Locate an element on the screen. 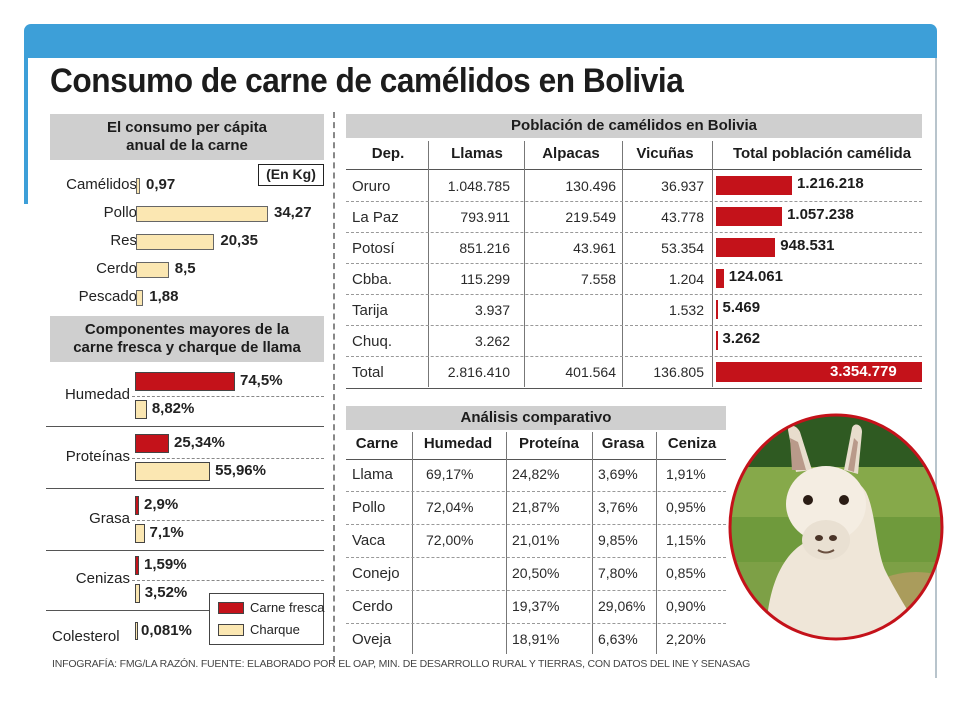  comparative-humedad: 72,00% is located at coordinates (450, 540).